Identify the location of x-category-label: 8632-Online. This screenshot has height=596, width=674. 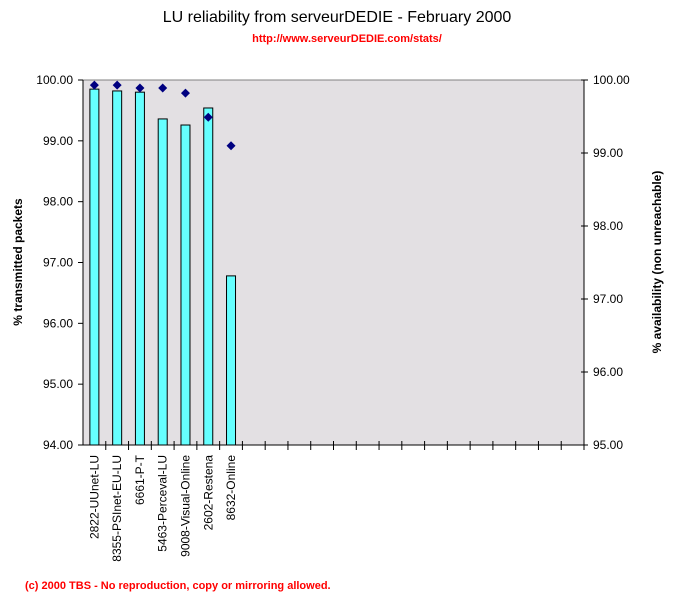
(231, 488).